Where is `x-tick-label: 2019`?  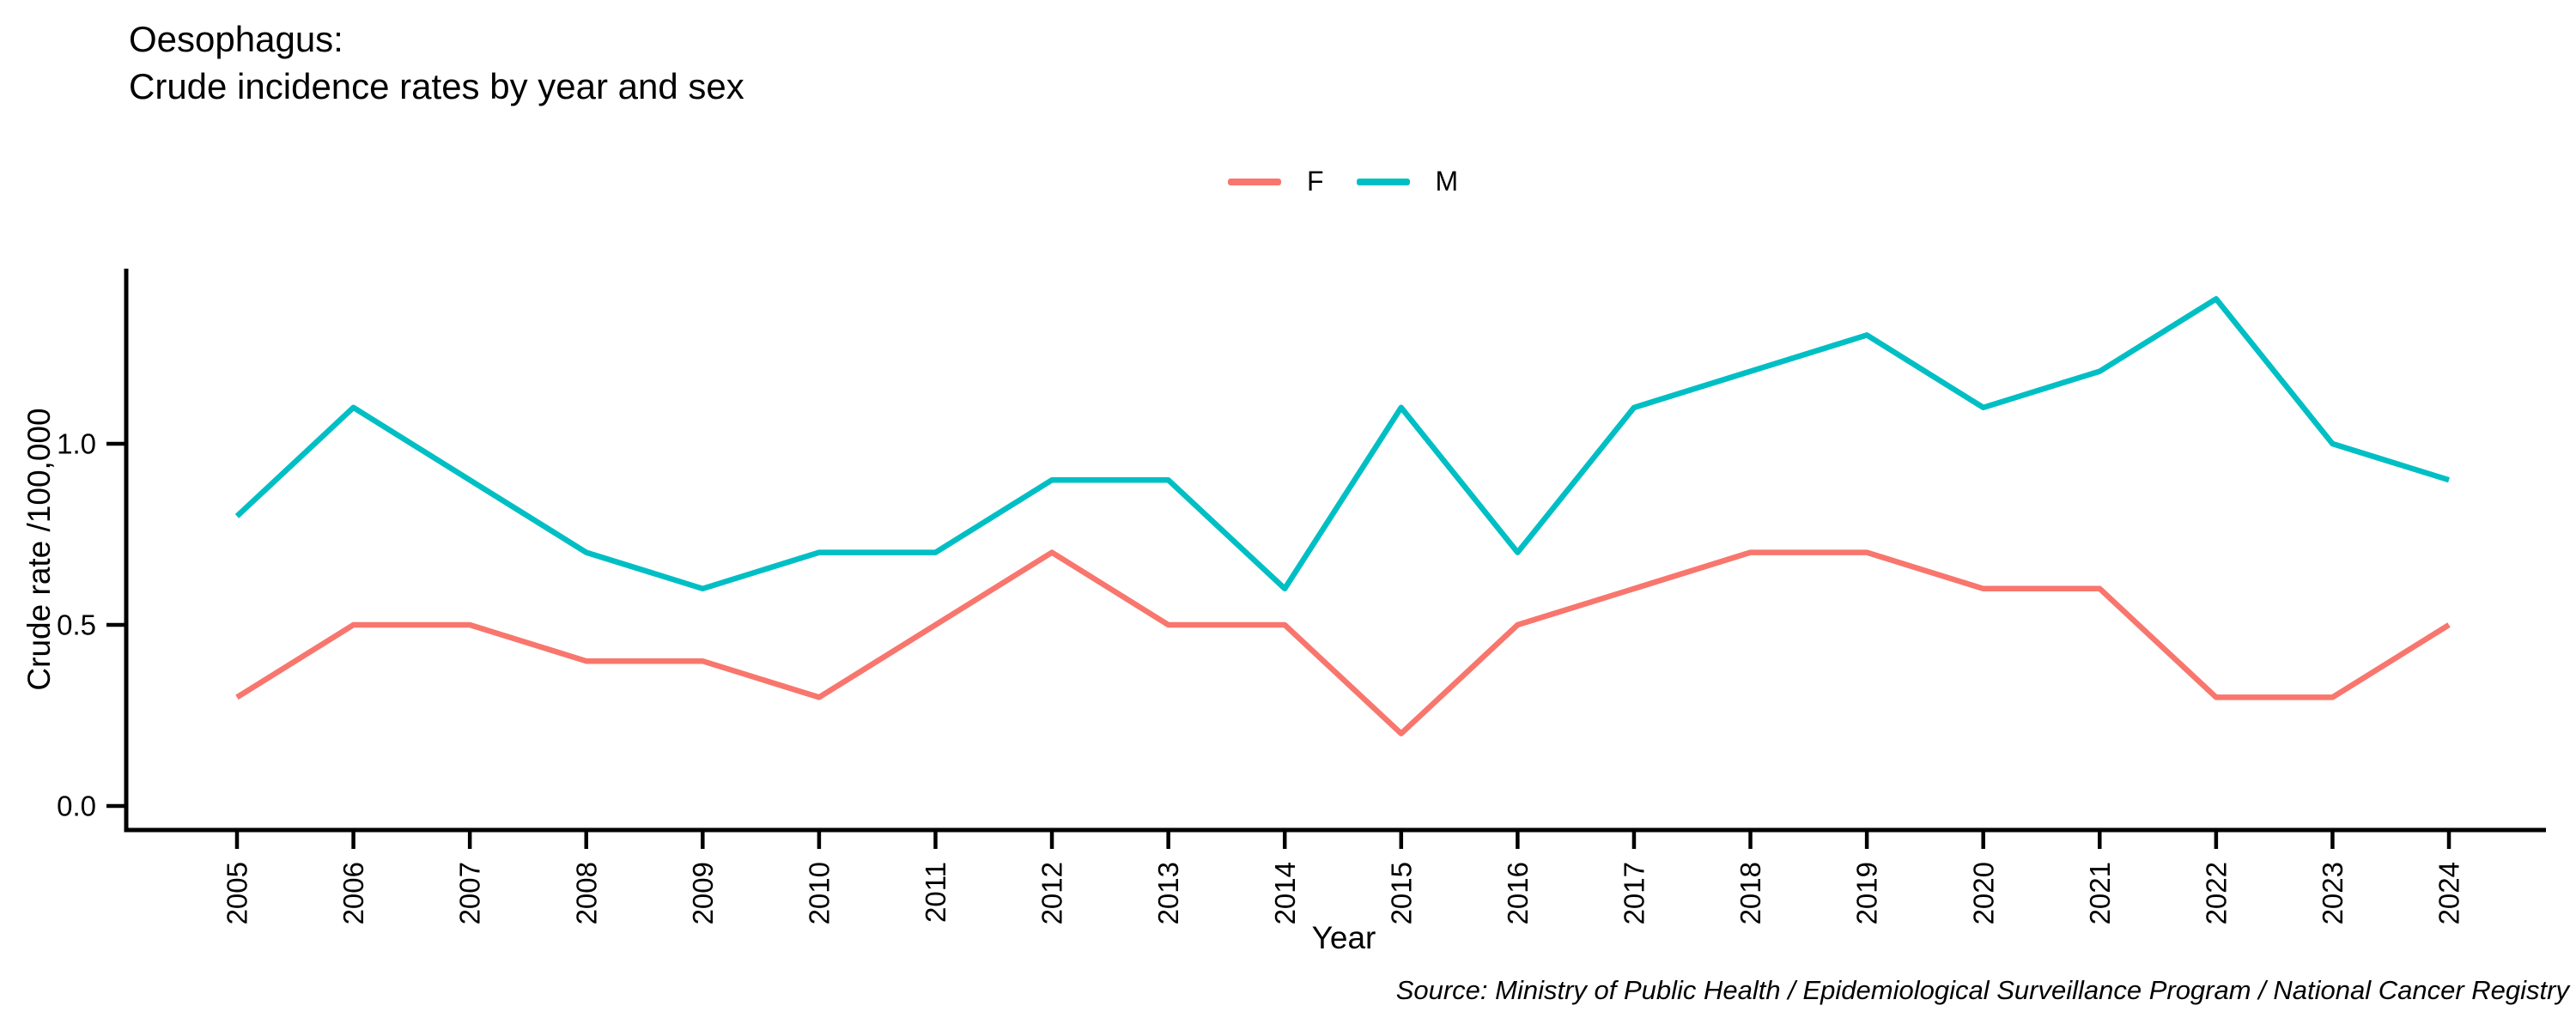 x-tick-label: 2019 is located at coordinates (1867, 893).